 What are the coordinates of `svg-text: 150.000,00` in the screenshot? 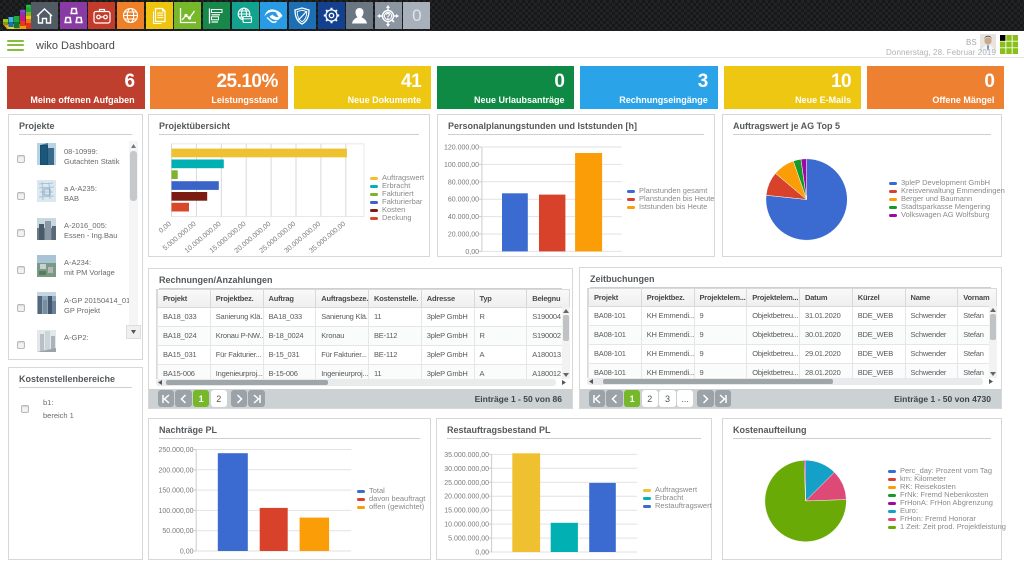 It's located at (175, 491).